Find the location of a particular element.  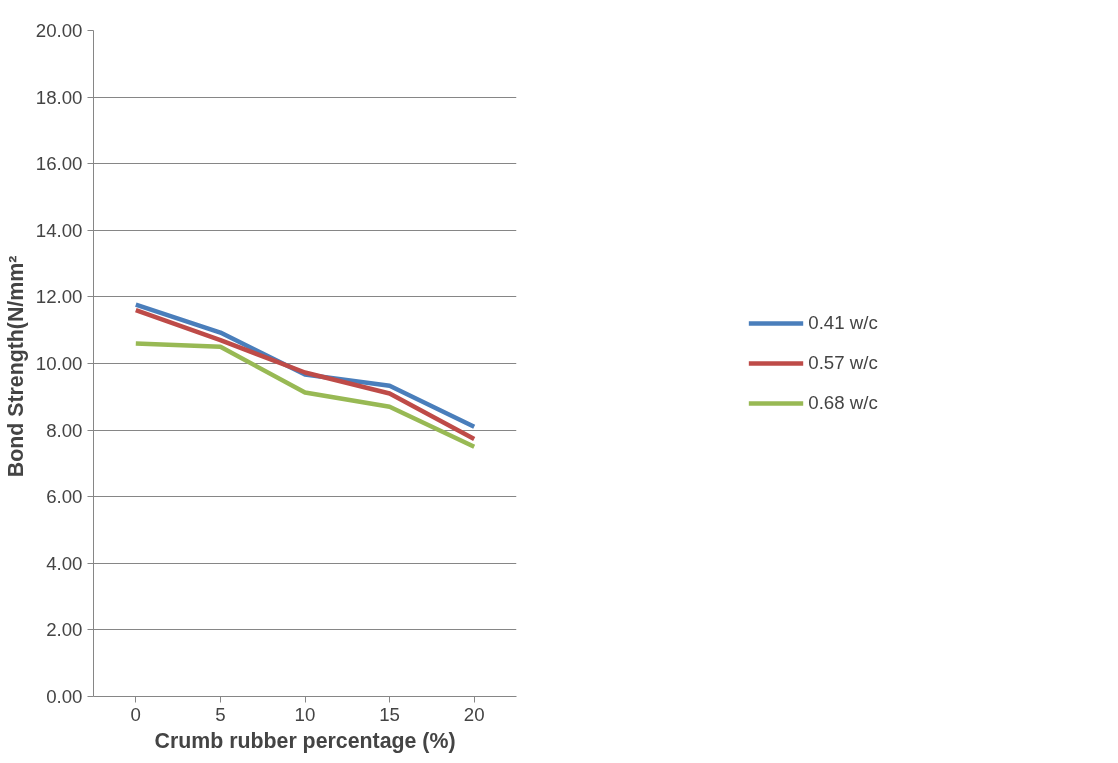

y-tick-label: 12.00 is located at coordinates (59, 297).